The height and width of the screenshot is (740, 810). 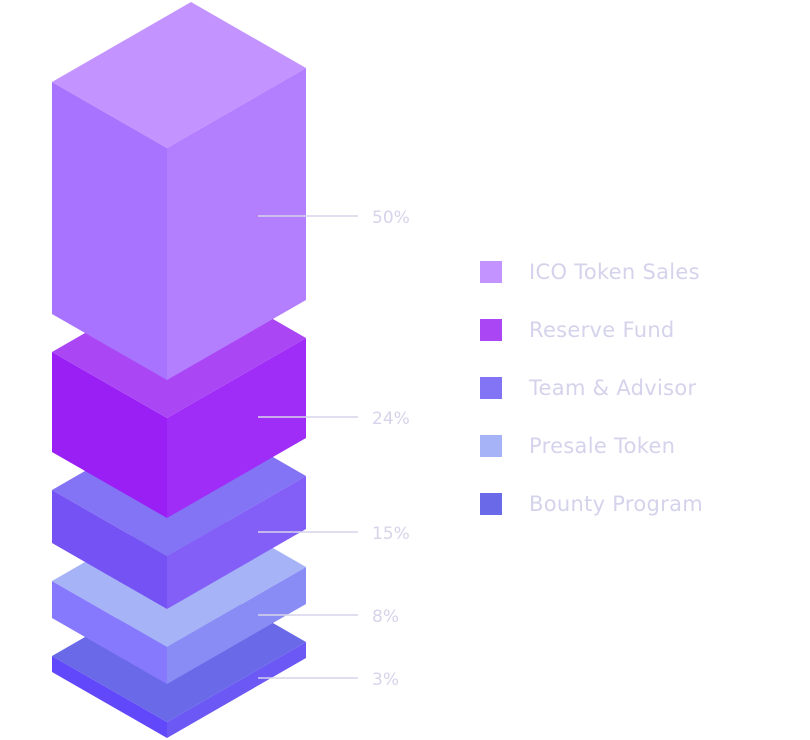 I want to click on block-top-face, so click(x=179, y=75).